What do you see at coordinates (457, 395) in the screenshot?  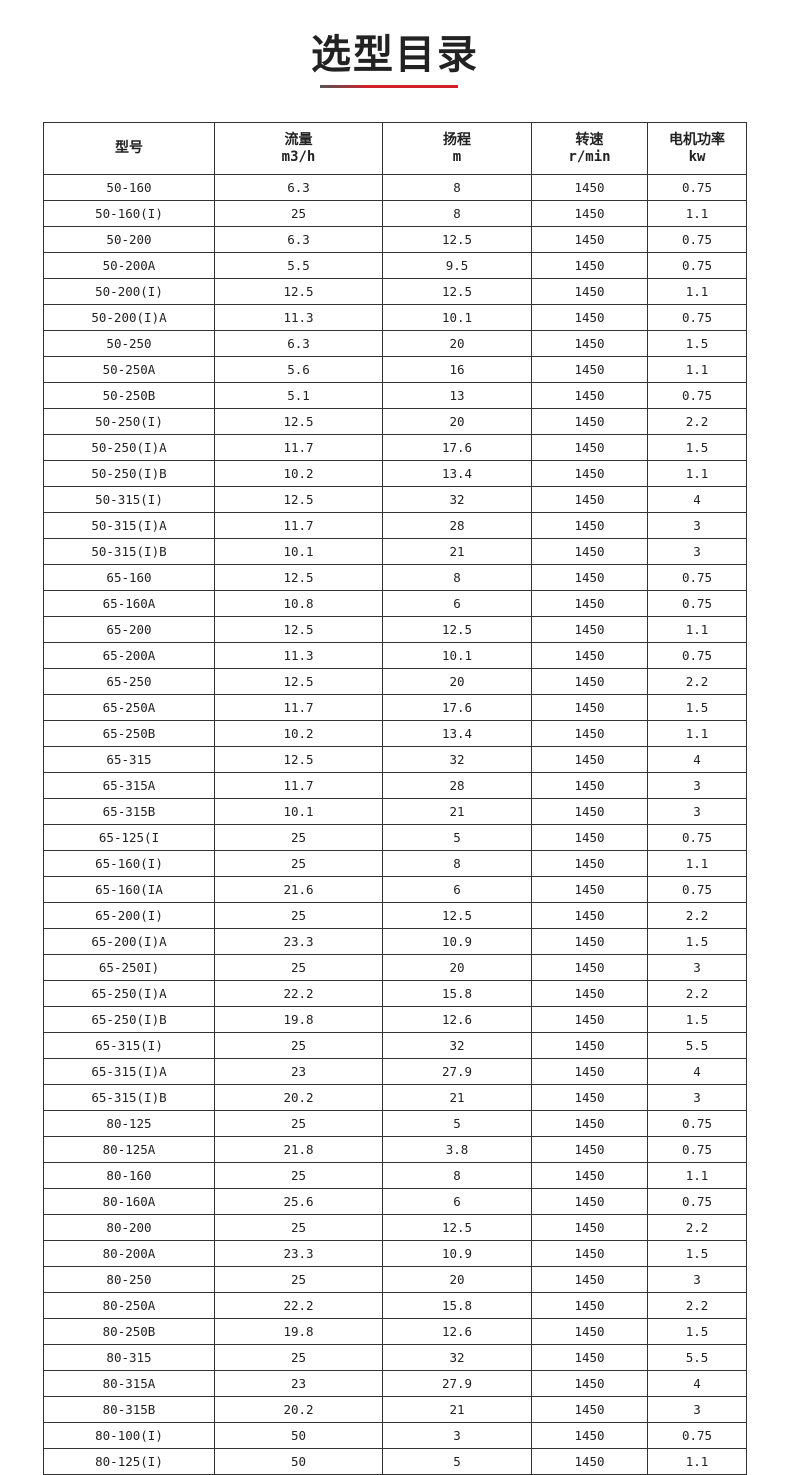 I see `table-cell: 13` at bounding box center [457, 395].